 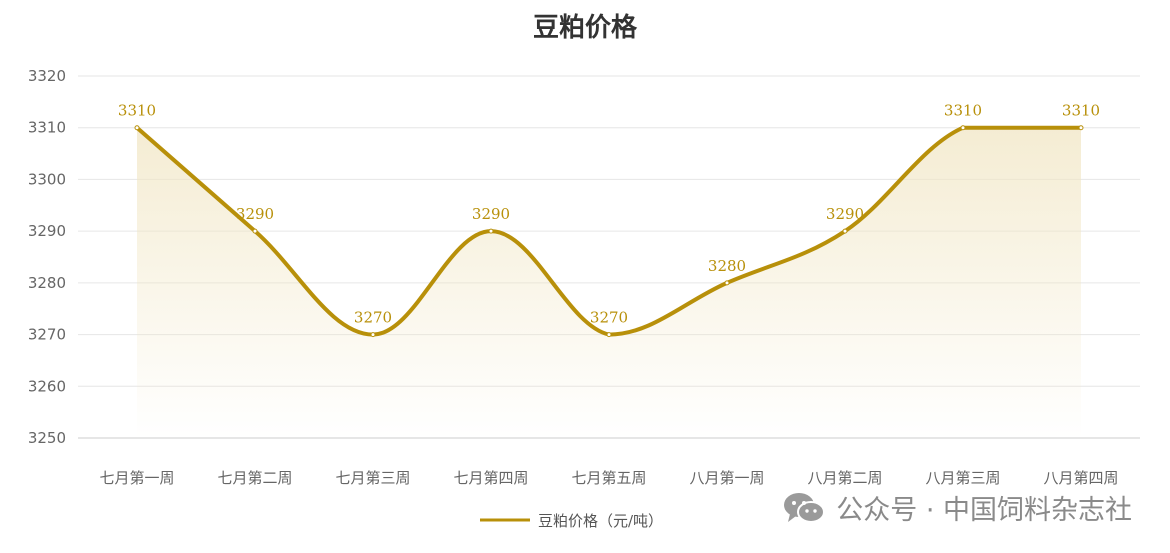 What do you see at coordinates (490, 478) in the screenshot?
I see `x-tick-label: 七月第四周` at bounding box center [490, 478].